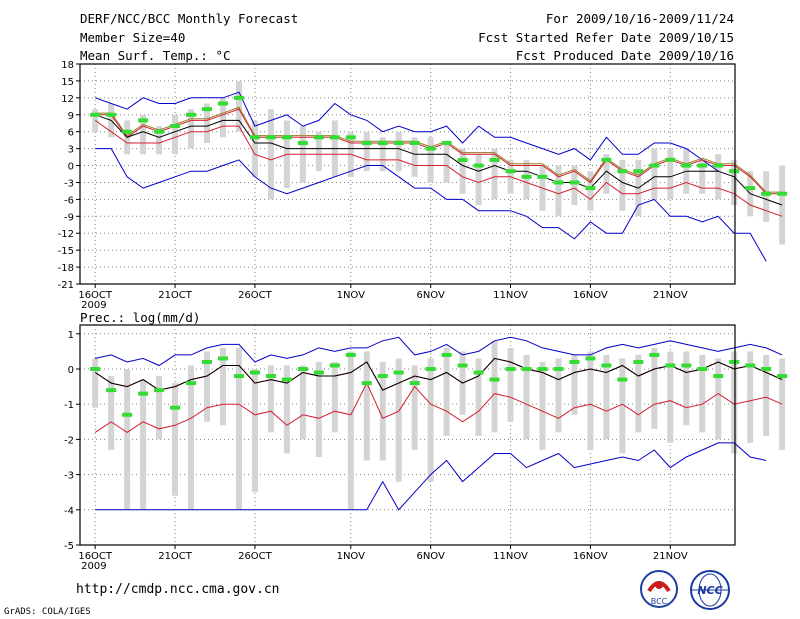 This screenshot has width=800, height=619. Describe the element at coordinates (67, 99) in the screenshot. I see `y-tick-label: 12` at that location.